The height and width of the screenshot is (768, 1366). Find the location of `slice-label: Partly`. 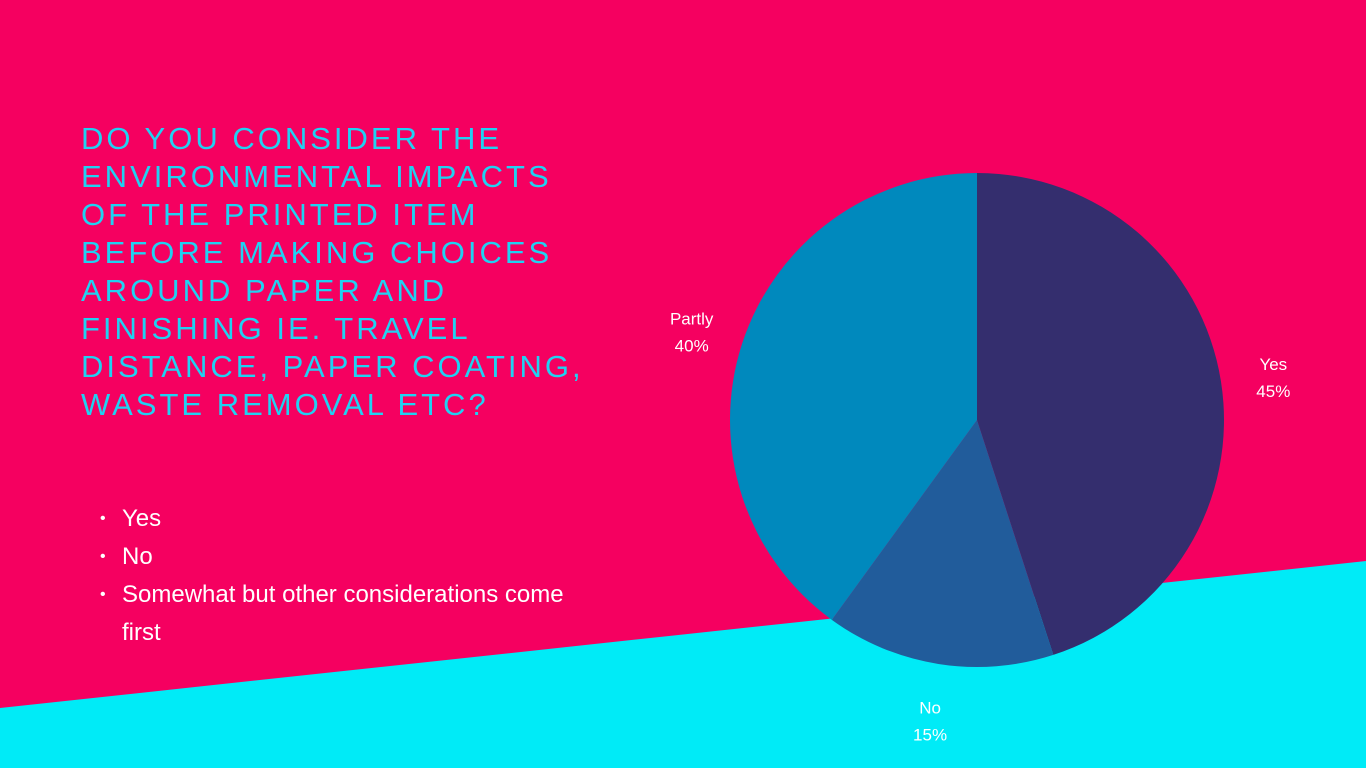

slice-label: Partly is located at coordinates (692, 318).